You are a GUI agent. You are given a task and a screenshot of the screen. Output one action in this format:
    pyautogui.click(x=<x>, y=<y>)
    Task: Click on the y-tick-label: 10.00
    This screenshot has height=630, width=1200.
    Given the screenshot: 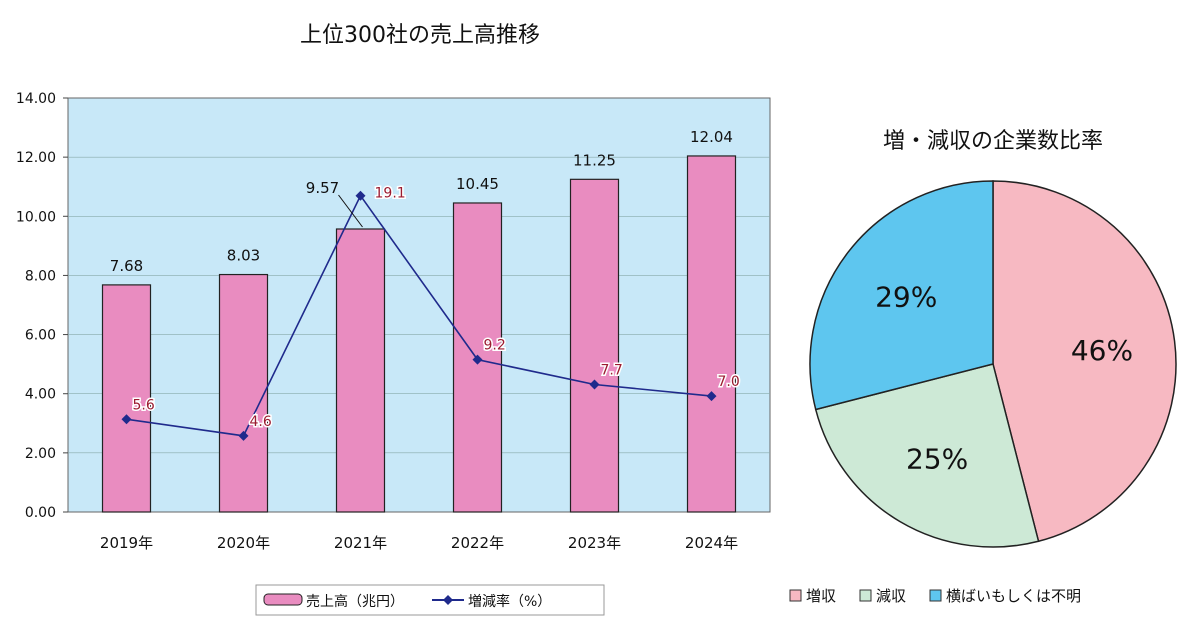 What is the action you would take?
    pyautogui.click(x=36, y=217)
    